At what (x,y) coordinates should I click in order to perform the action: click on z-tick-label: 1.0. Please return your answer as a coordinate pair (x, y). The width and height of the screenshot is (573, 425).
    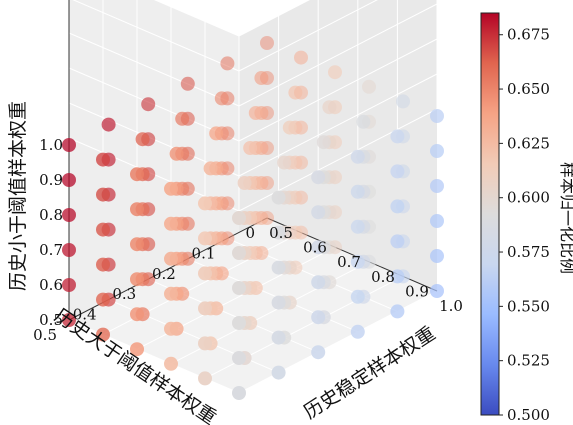
    Looking at the image, I should click on (51, 145).